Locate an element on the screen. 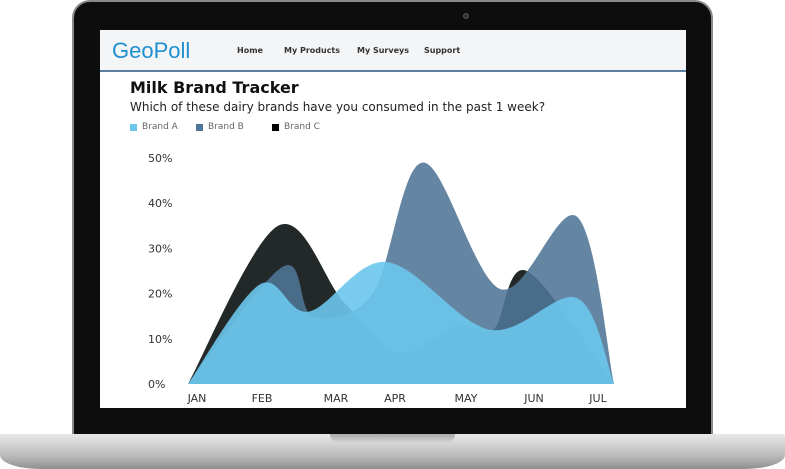 This screenshot has height=469, width=785. nav-home: Home is located at coordinates (250, 50).